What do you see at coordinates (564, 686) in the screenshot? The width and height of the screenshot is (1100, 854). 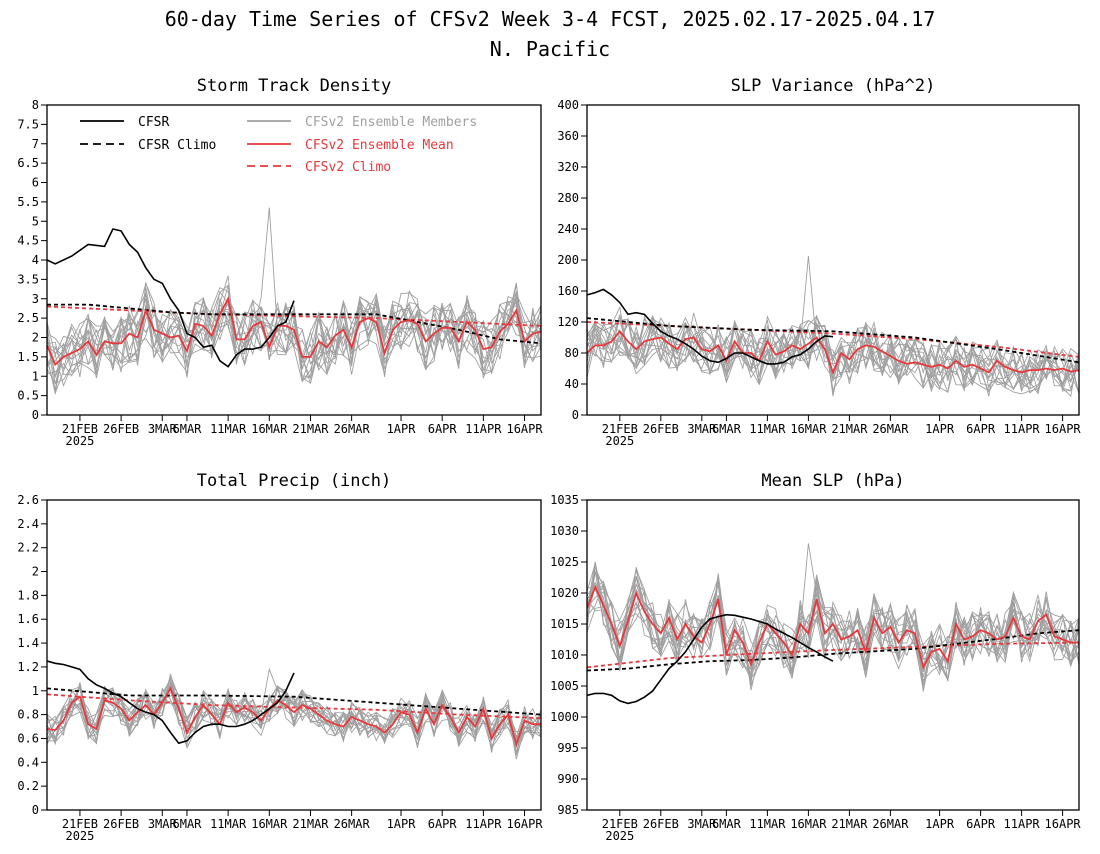 I see `y-tick-label: 1005` at bounding box center [564, 686].